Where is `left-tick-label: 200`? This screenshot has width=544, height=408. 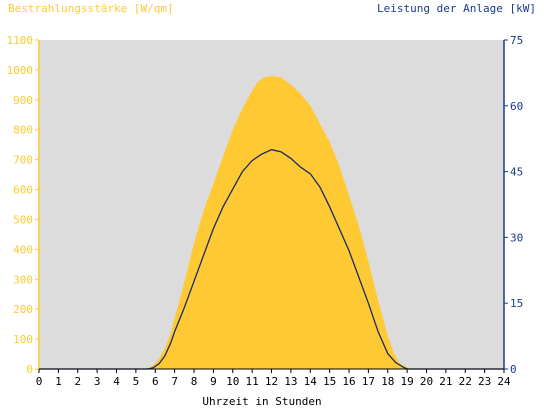
left-tick-label: 200 is located at coordinates (23, 309).